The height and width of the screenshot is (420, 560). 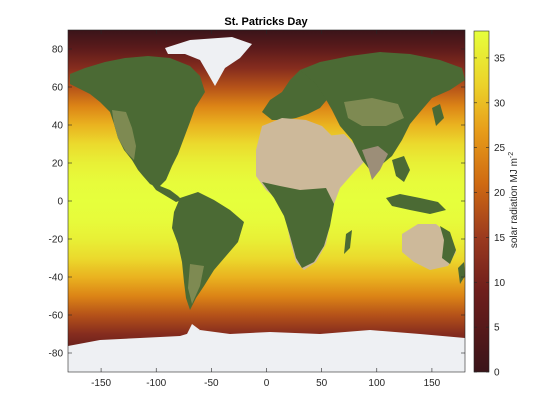 What do you see at coordinates (348, 242) in the screenshot?
I see `madagascar-landmass` at bounding box center [348, 242].